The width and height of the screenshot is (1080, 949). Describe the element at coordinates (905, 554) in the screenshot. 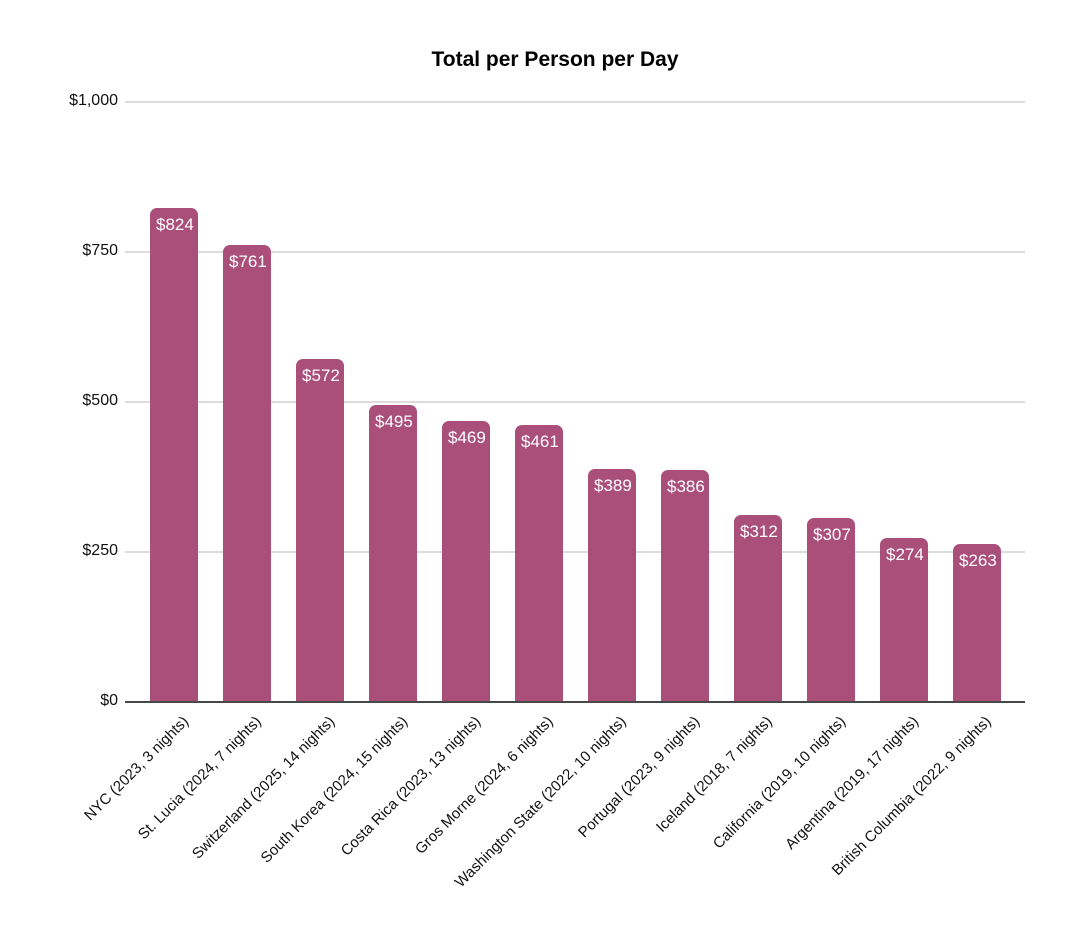

I see `bar-value-label: $274` at that location.